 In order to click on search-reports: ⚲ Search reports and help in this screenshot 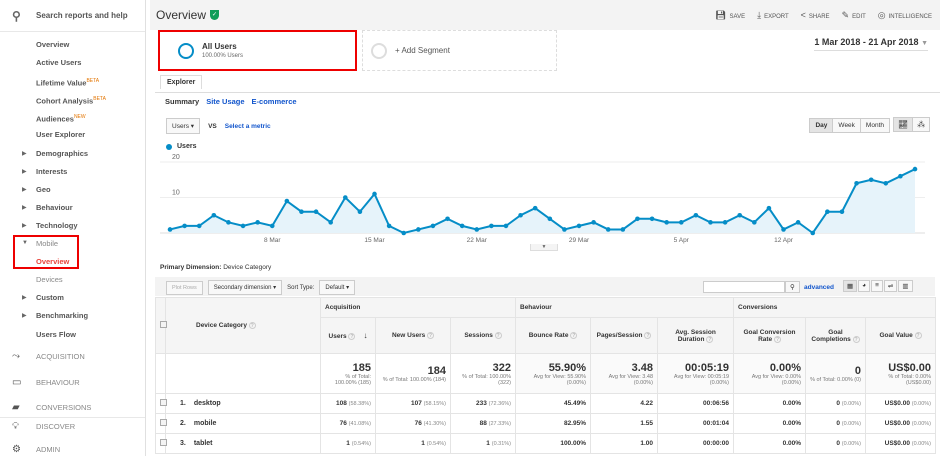, I will do `click(72, 16)`.